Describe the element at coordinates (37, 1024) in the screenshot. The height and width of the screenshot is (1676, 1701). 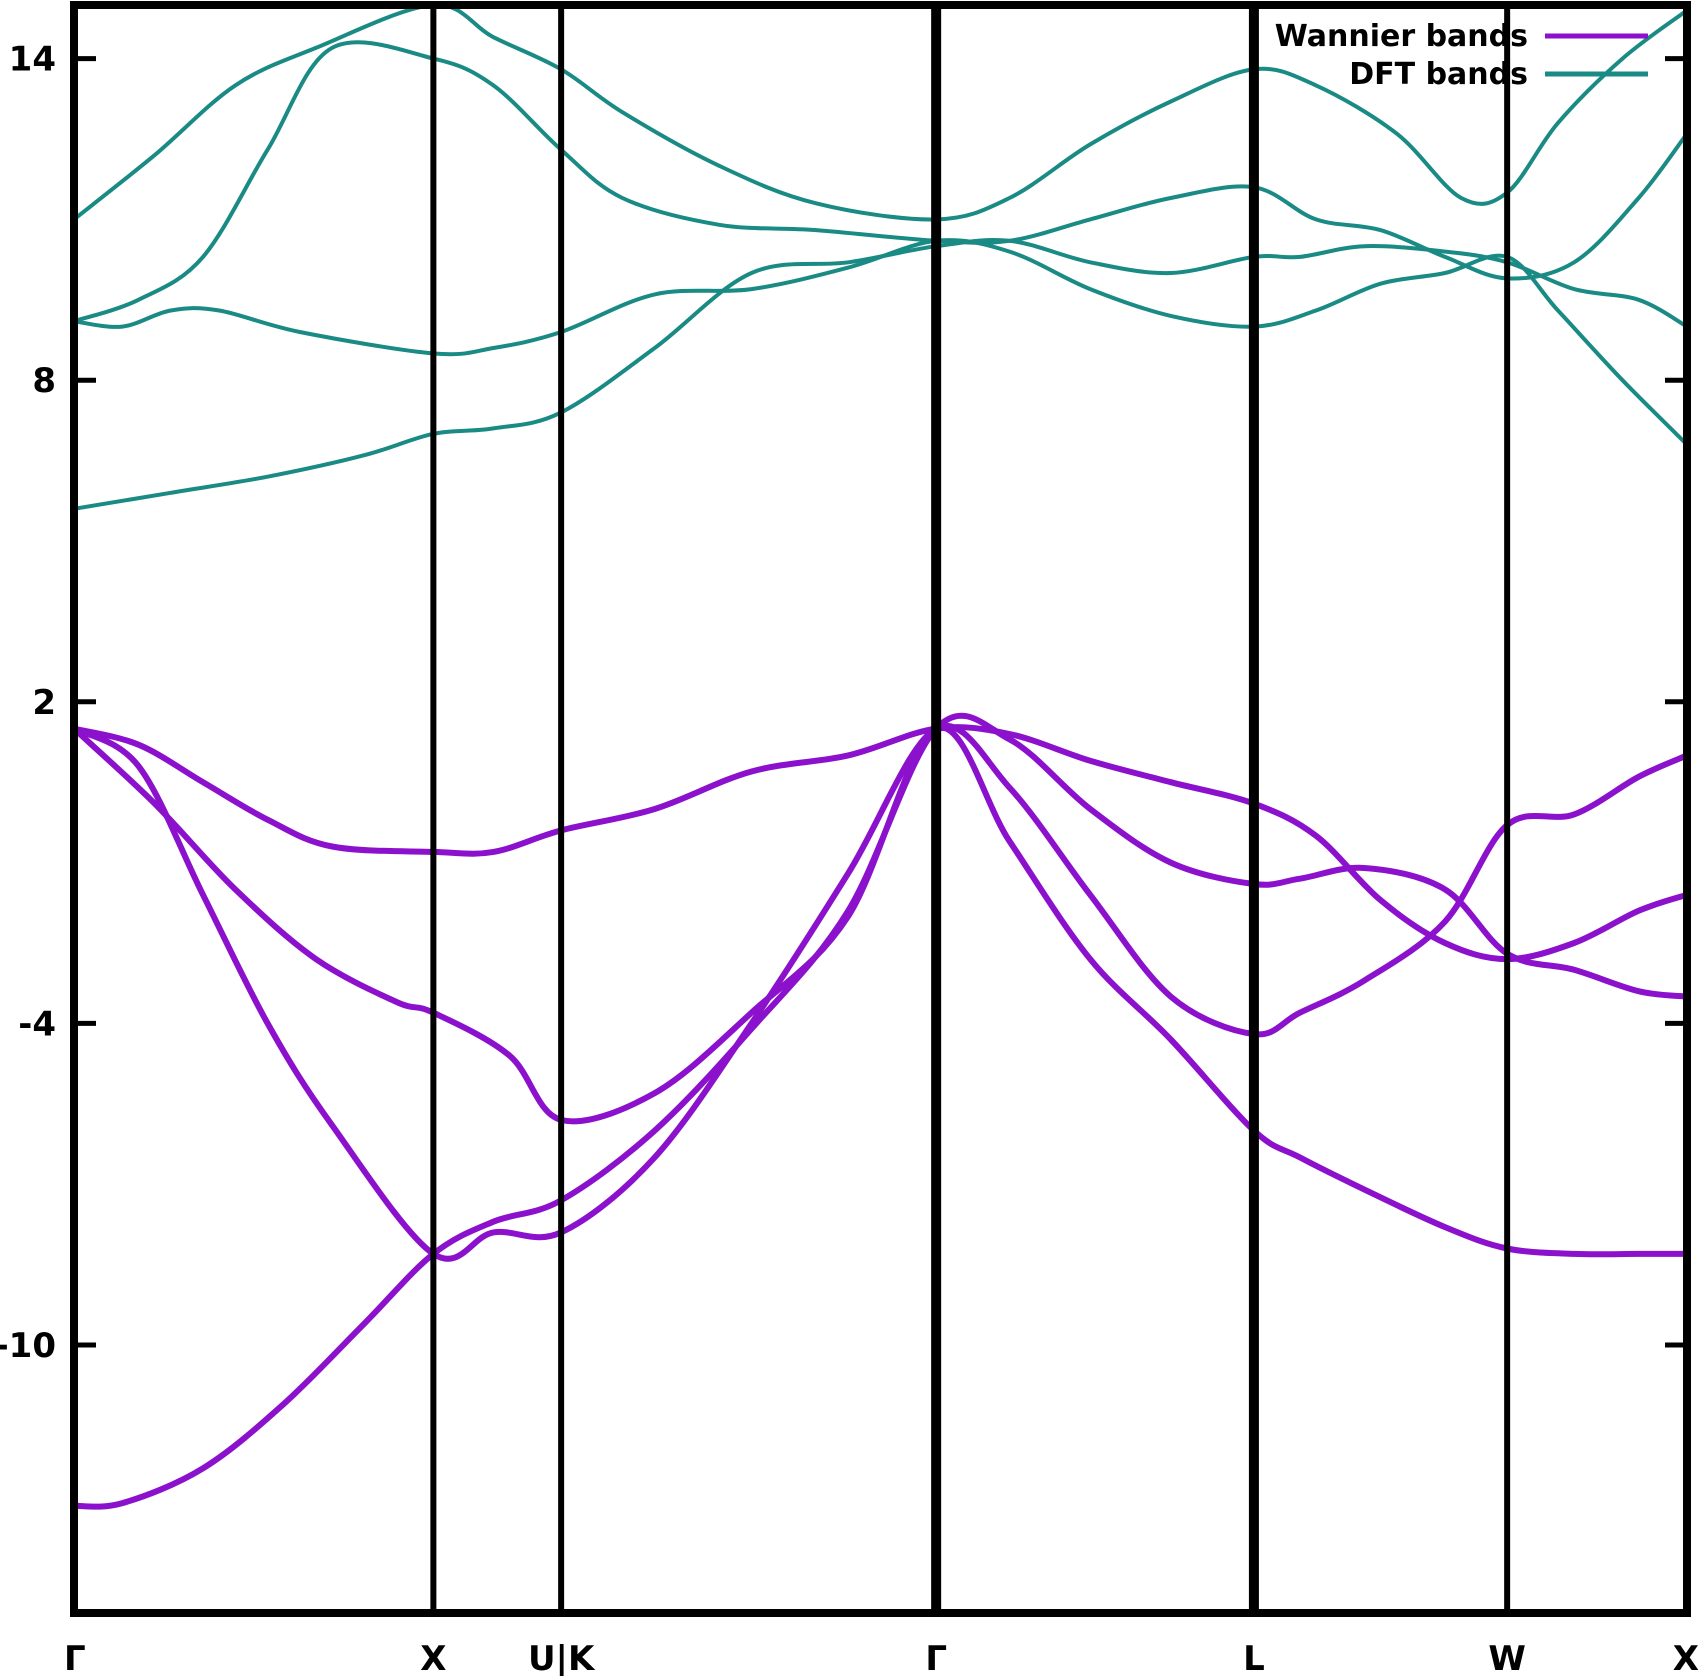
I see `y-tick-label: -4` at that location.